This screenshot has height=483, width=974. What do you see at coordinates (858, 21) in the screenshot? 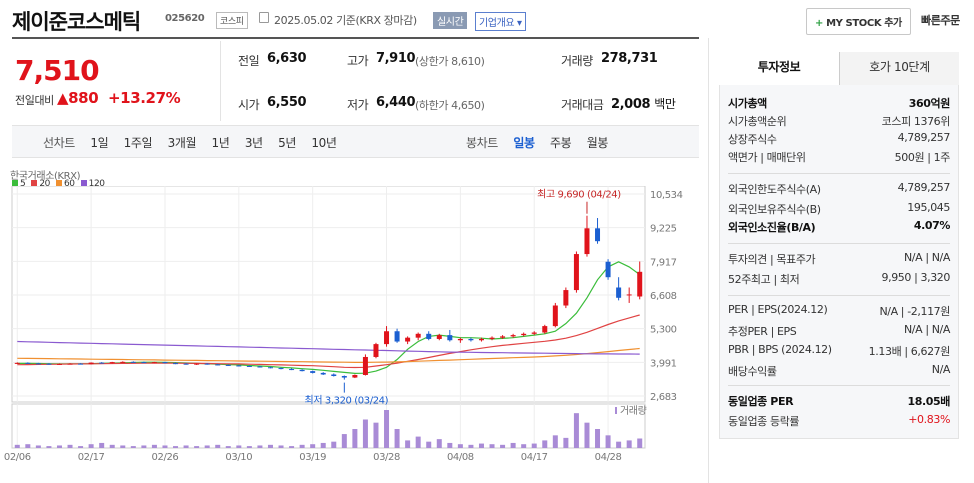
I see `mystock-button: + MY STOCK 추가` at bounding box center [858, 21].